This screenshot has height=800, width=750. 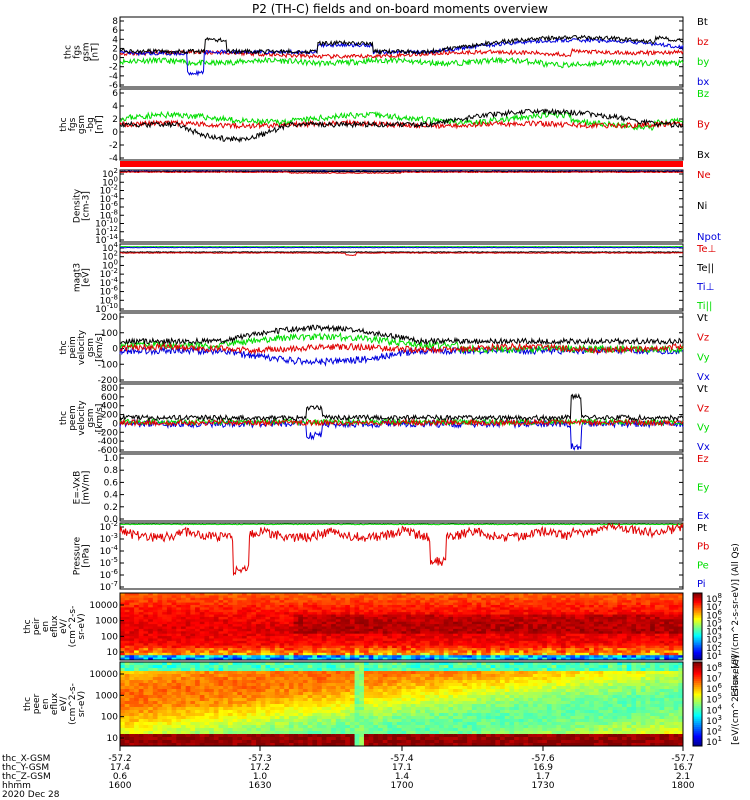 What do you see at coordinates (109, 190) in the screenshot?
I see `ytick-label: 10-2` at bounding box center [109, 190].